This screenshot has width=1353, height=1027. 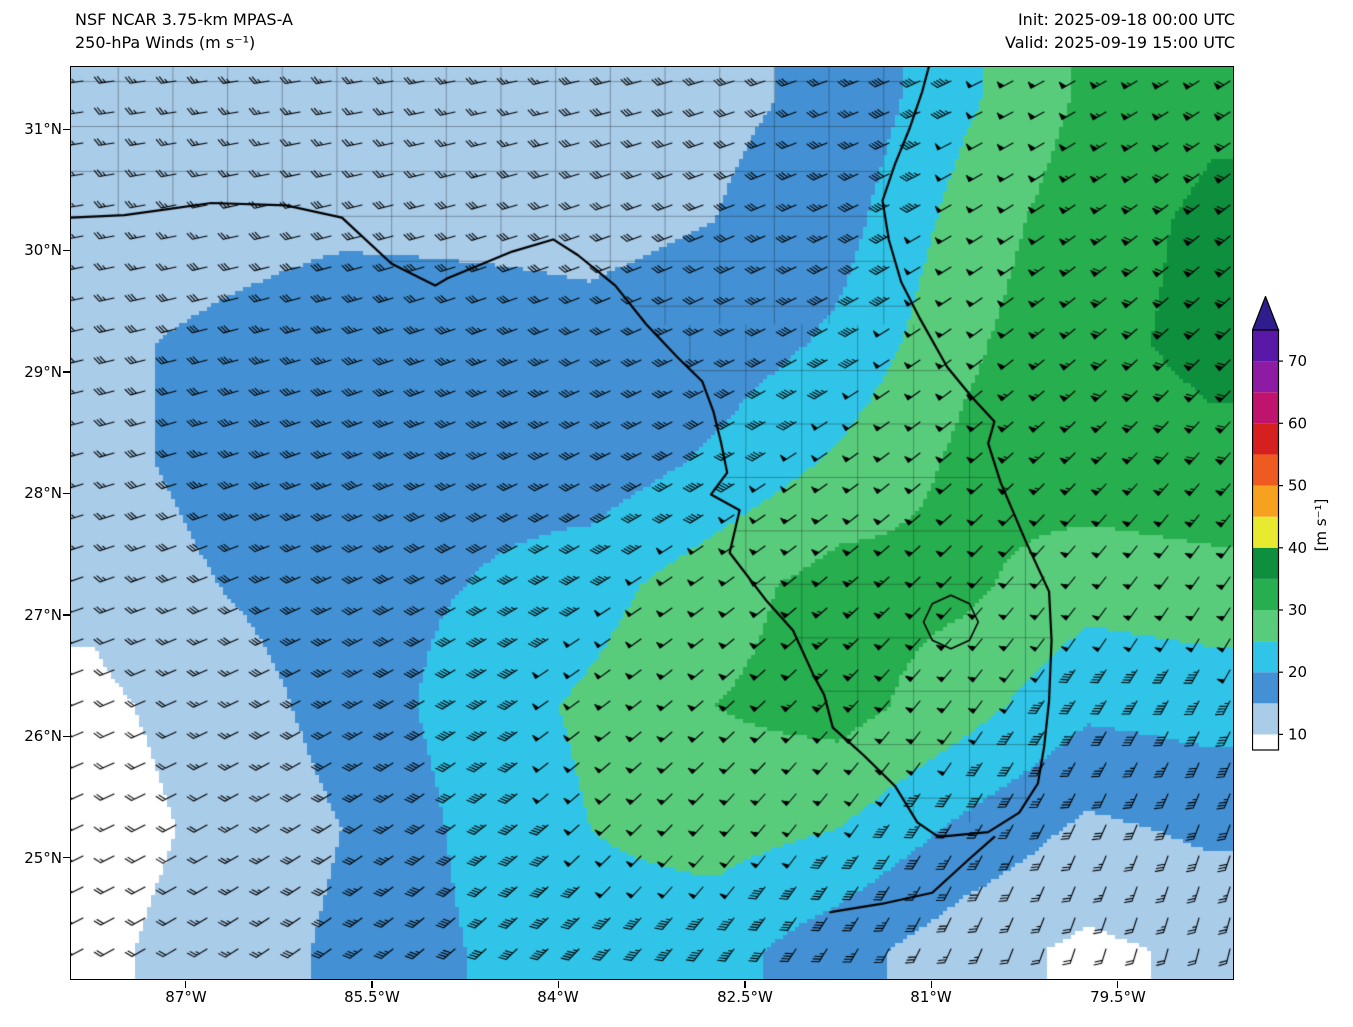 I want to click on colorbar-bands, so click(x=1265, y=540).